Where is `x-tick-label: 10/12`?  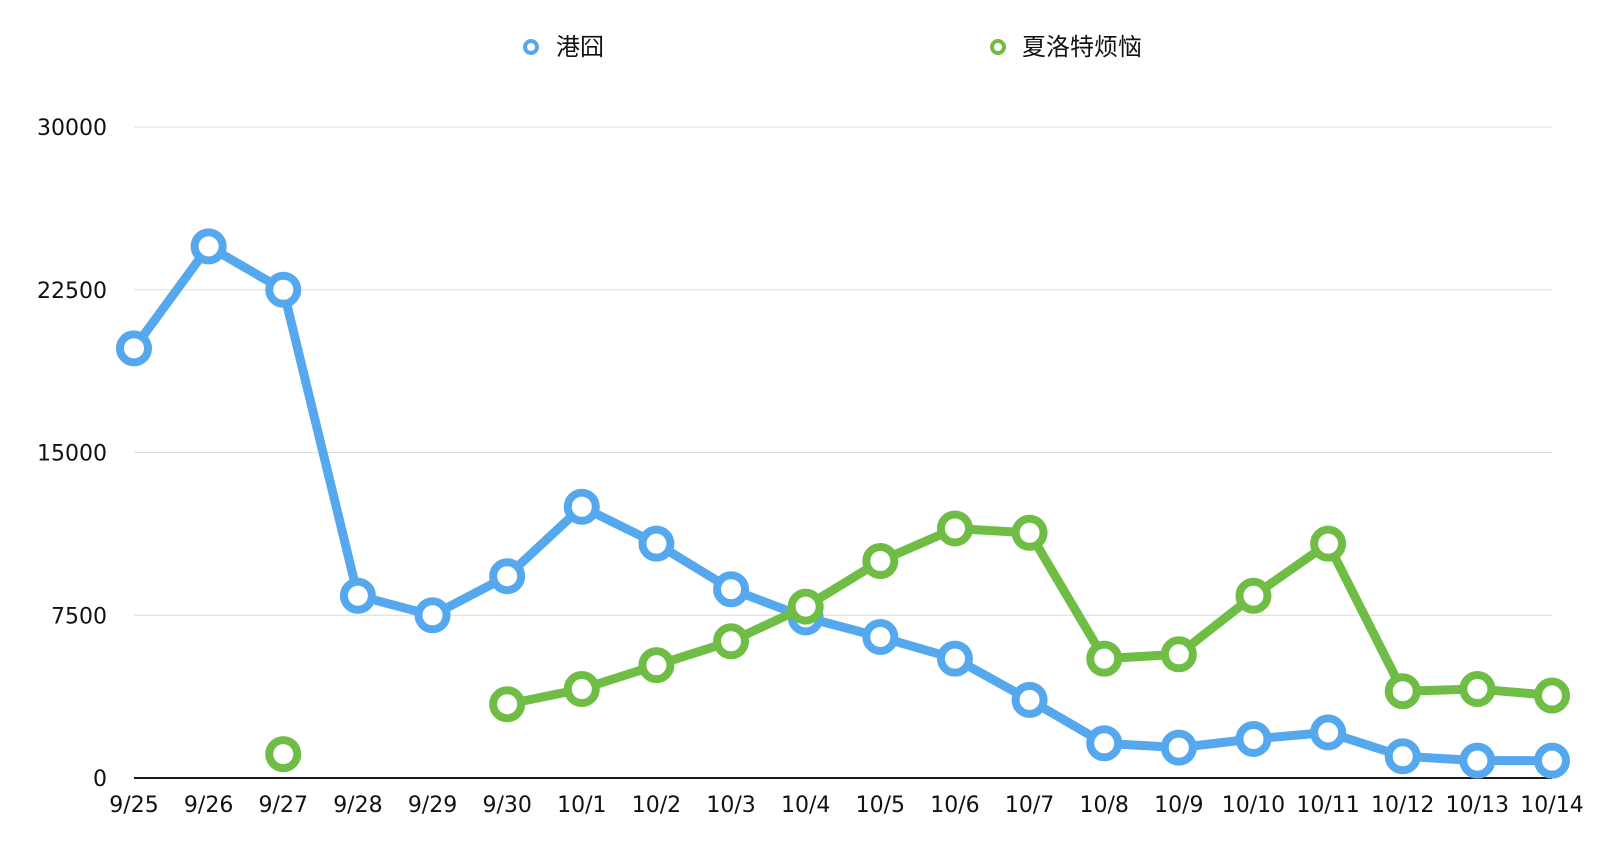
x-tick-label: 10/12 is located at coordinates (1402, 805).